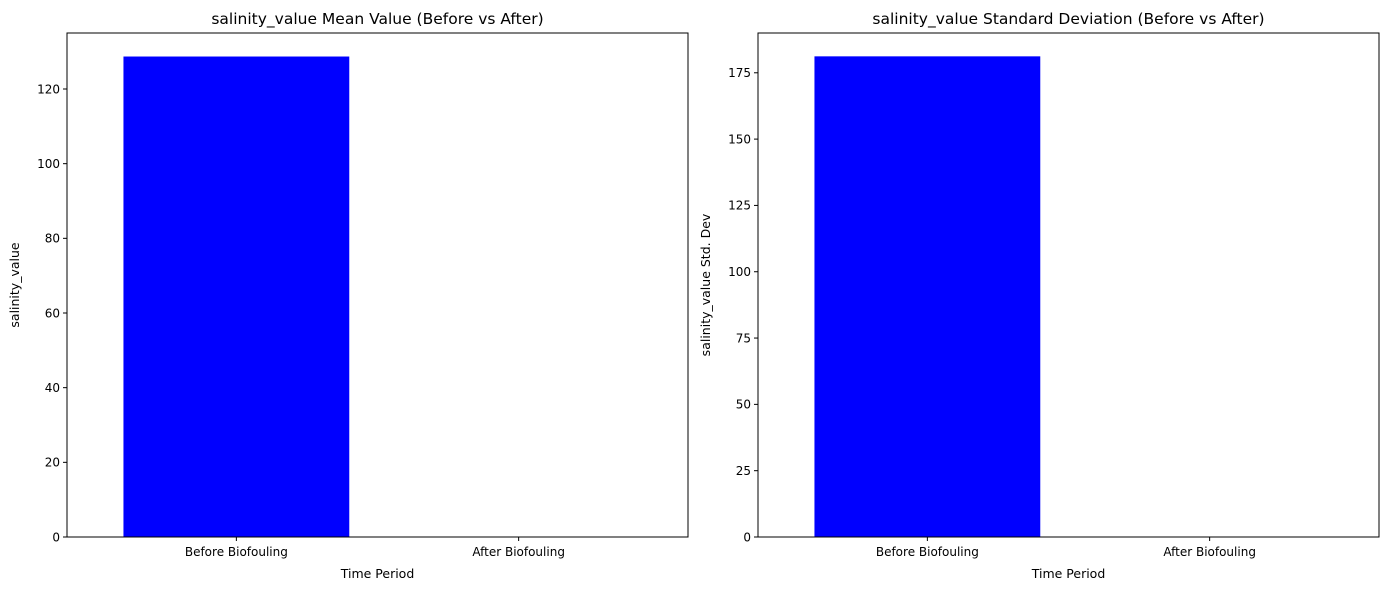 The width and height of the screenshot is (1389, 590). What do you see at coordinates (48, 89) in the screenshot?
I see `y-tick-label-6: 120` at bounding box center [48, 89].